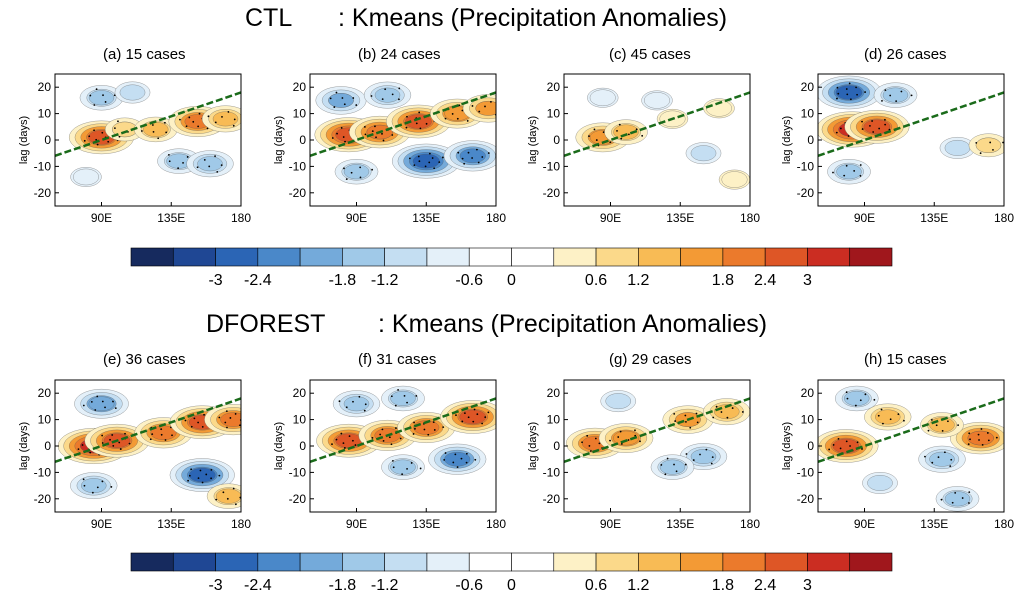  I want to click on colorbar-label: 1.8, so click(723, 280).